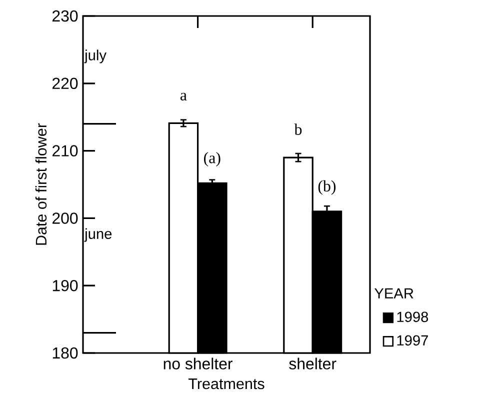 This screenshot has width=500, height=409. Describe the element at coordinates (394, 293) in the screenshot. I see `legend-title: YEAR` at that location.